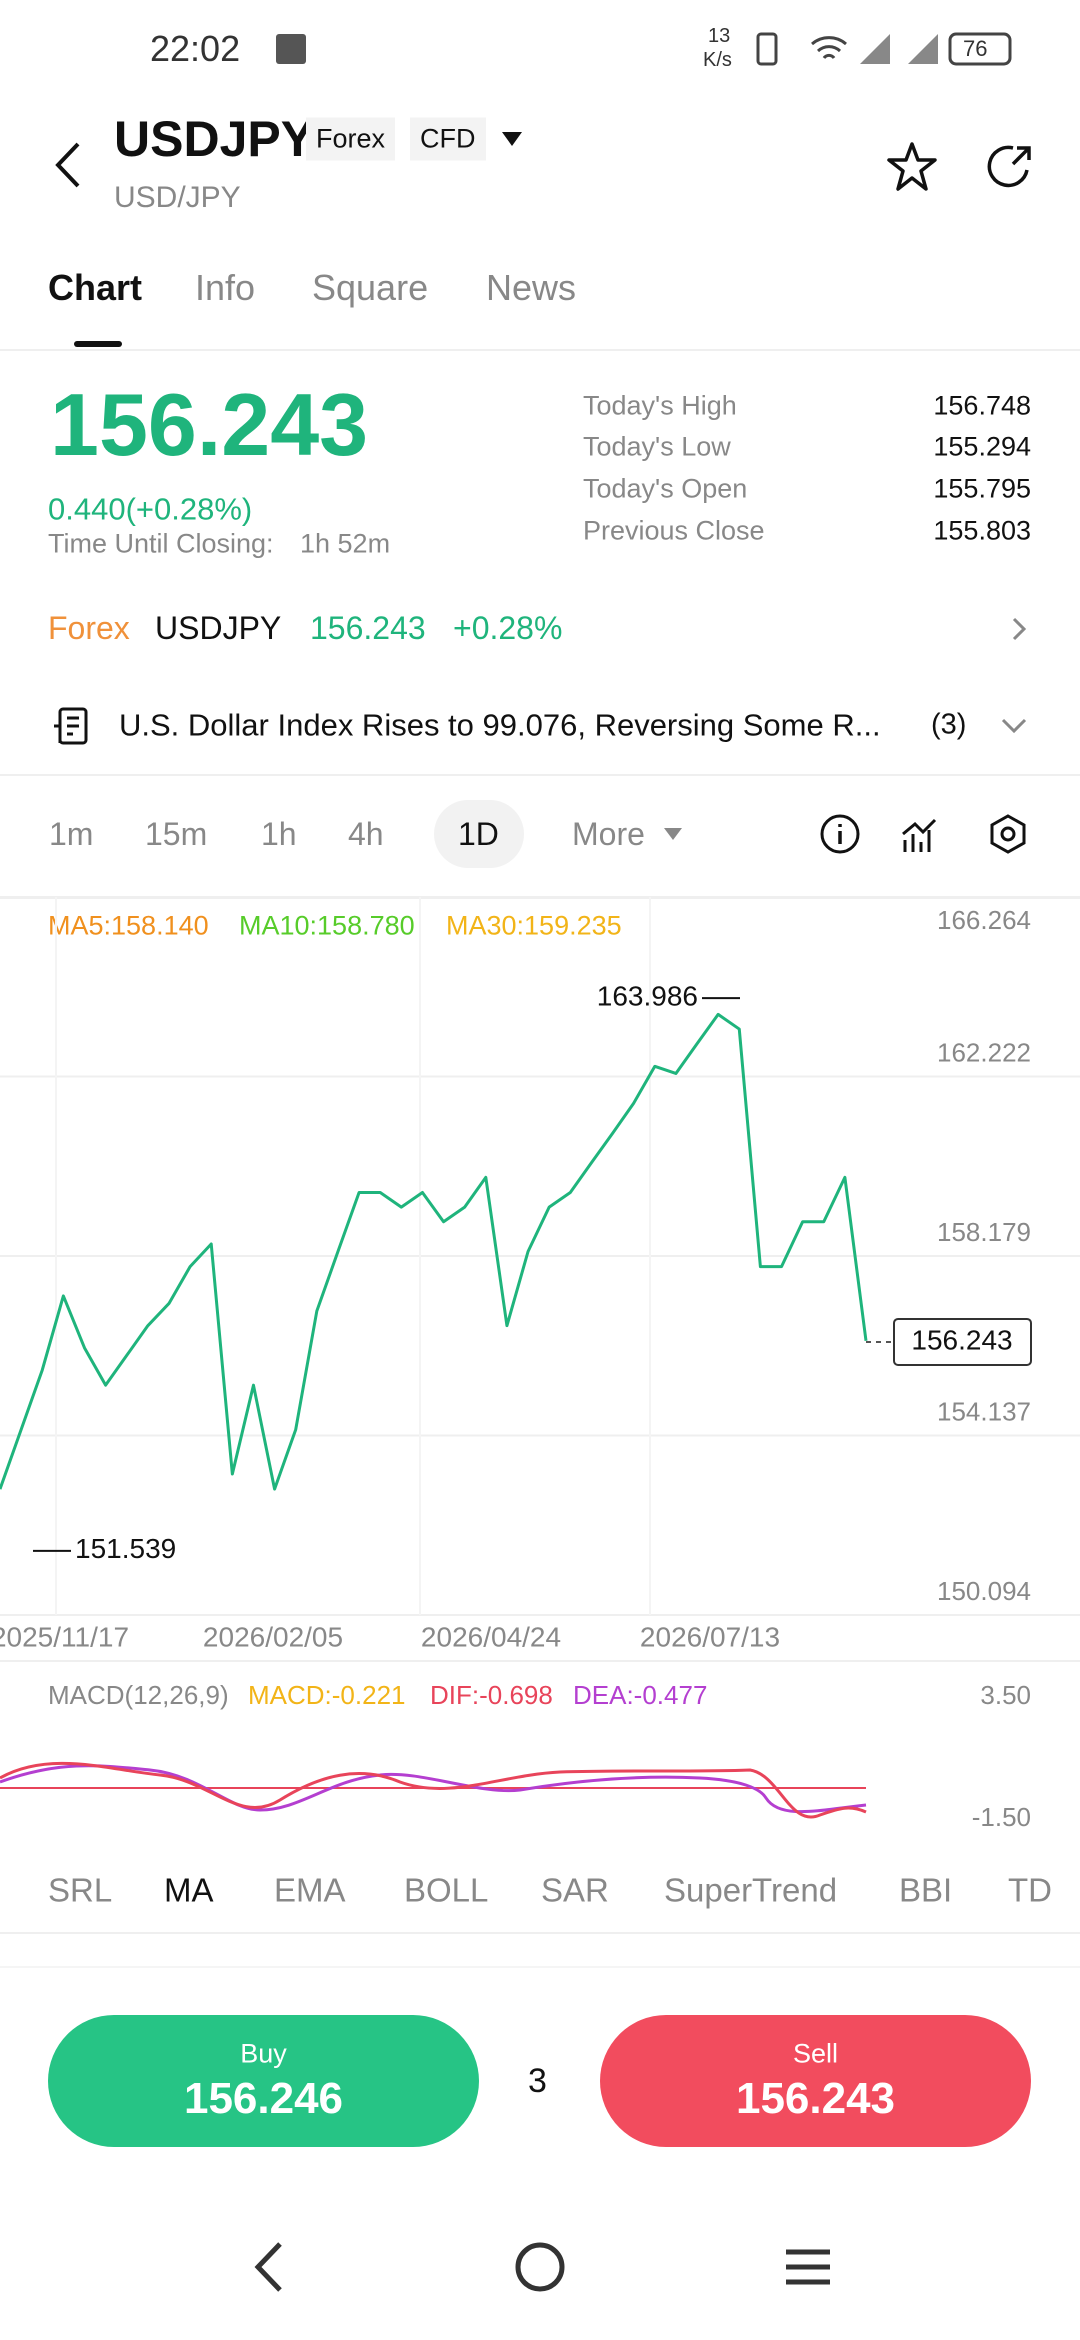  I want to click on subtitle: USD/JPY, so click(177, 197).